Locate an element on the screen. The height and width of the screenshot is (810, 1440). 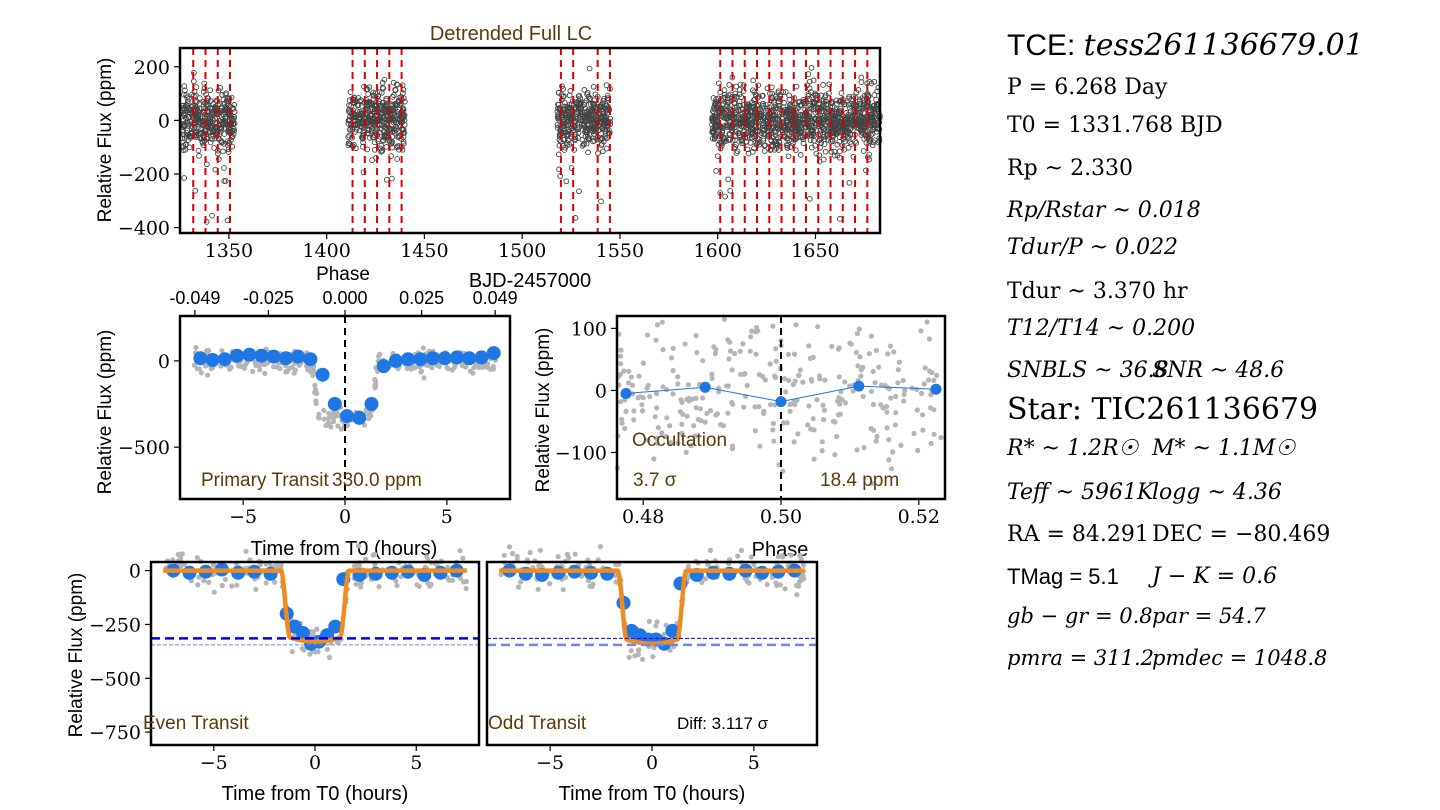
sn-bls-value: SNBLS ~ 36.8 is located at coordinates (1088, 370).